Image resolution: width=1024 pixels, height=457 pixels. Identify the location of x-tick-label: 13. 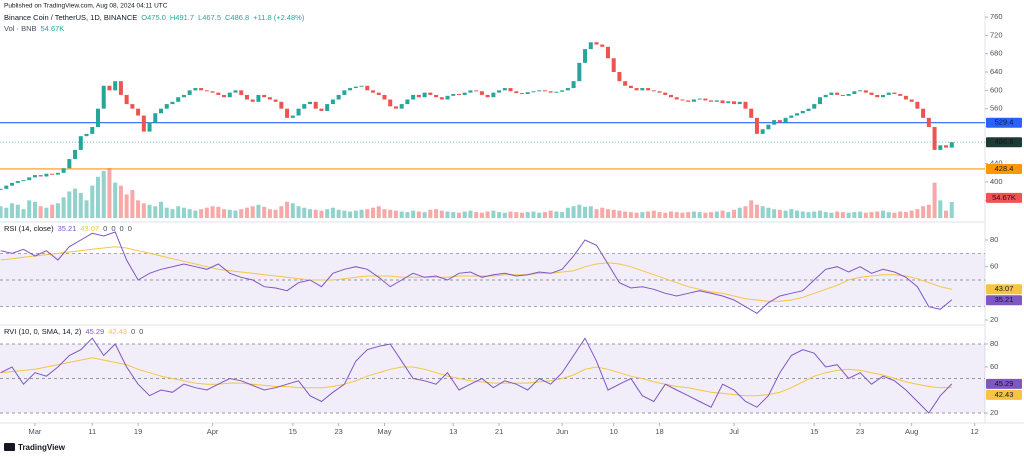
(453, 431).